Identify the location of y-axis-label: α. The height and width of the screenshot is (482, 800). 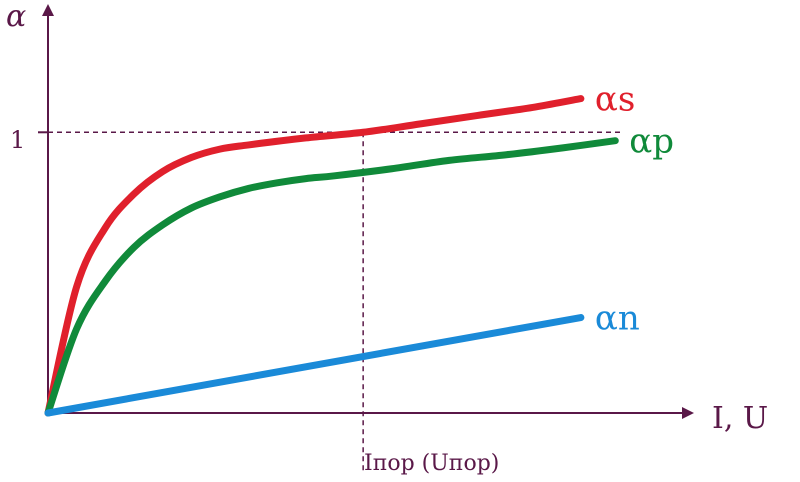
(16, 17).